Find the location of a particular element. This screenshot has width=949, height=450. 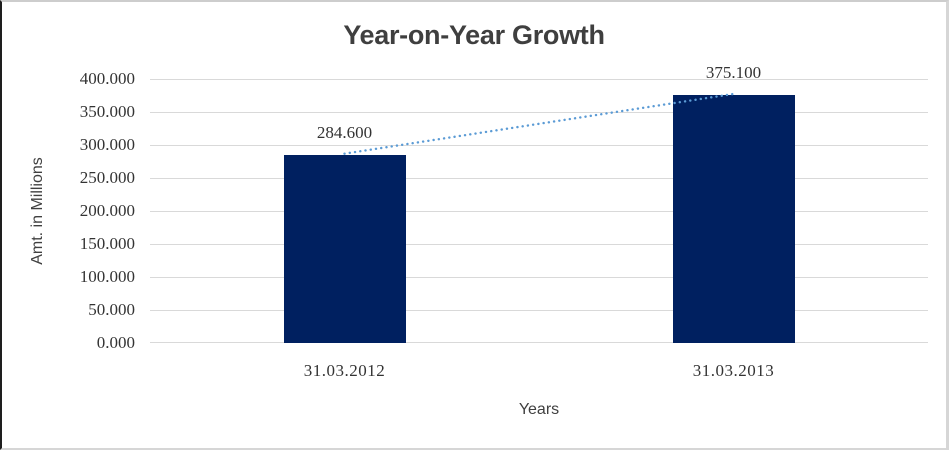

data-label: 284.600 is located at coordinates (344, 133).